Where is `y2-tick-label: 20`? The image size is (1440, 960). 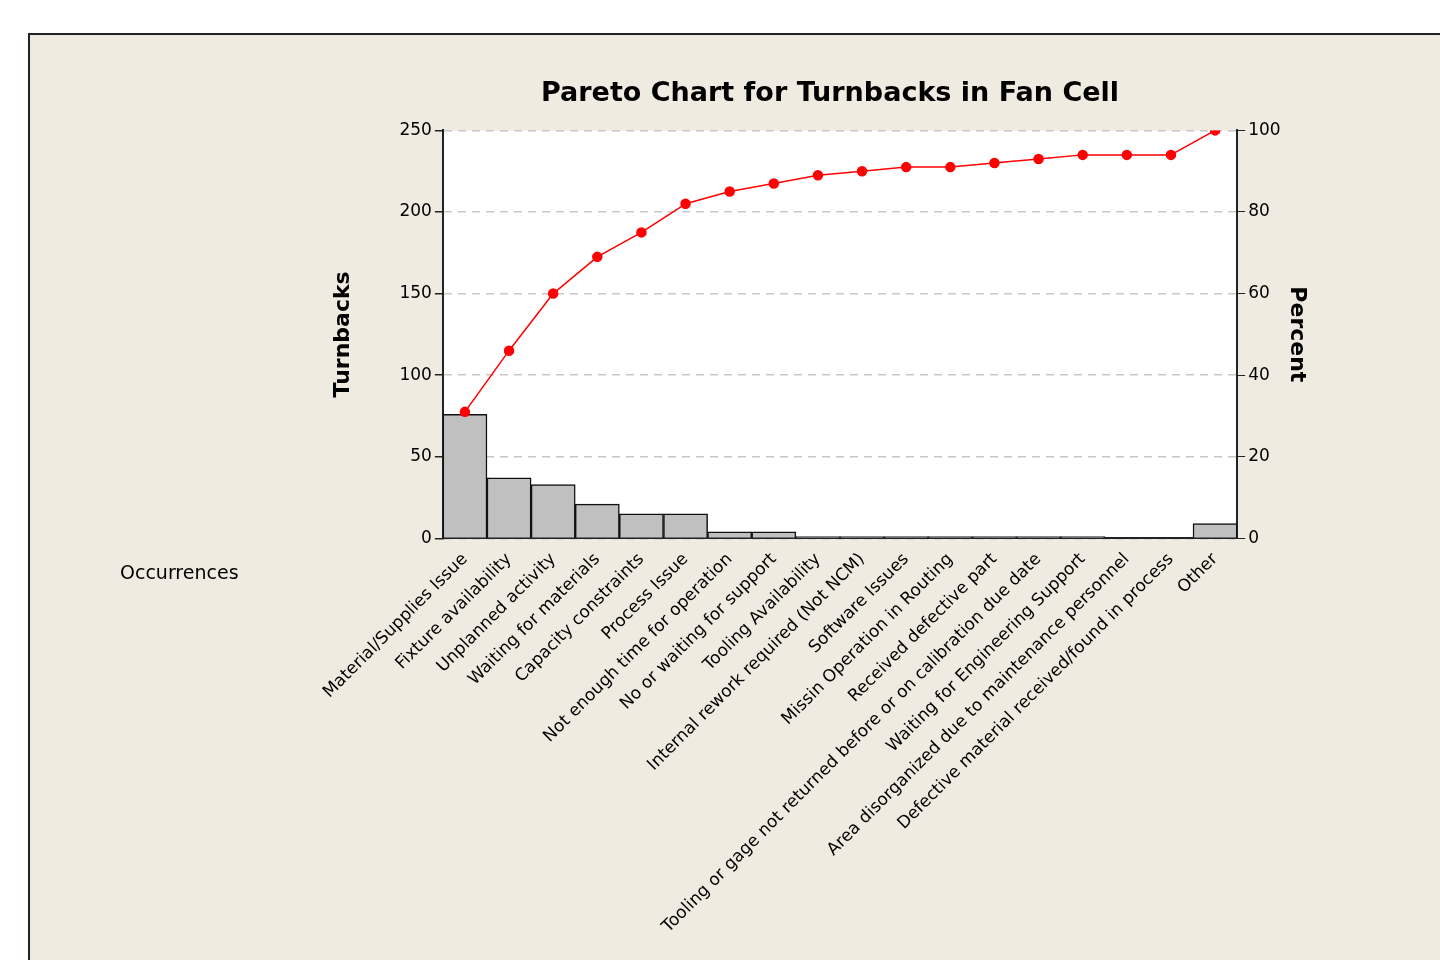
y2-tick-label: 20 is located at coordinates (1259, 455).